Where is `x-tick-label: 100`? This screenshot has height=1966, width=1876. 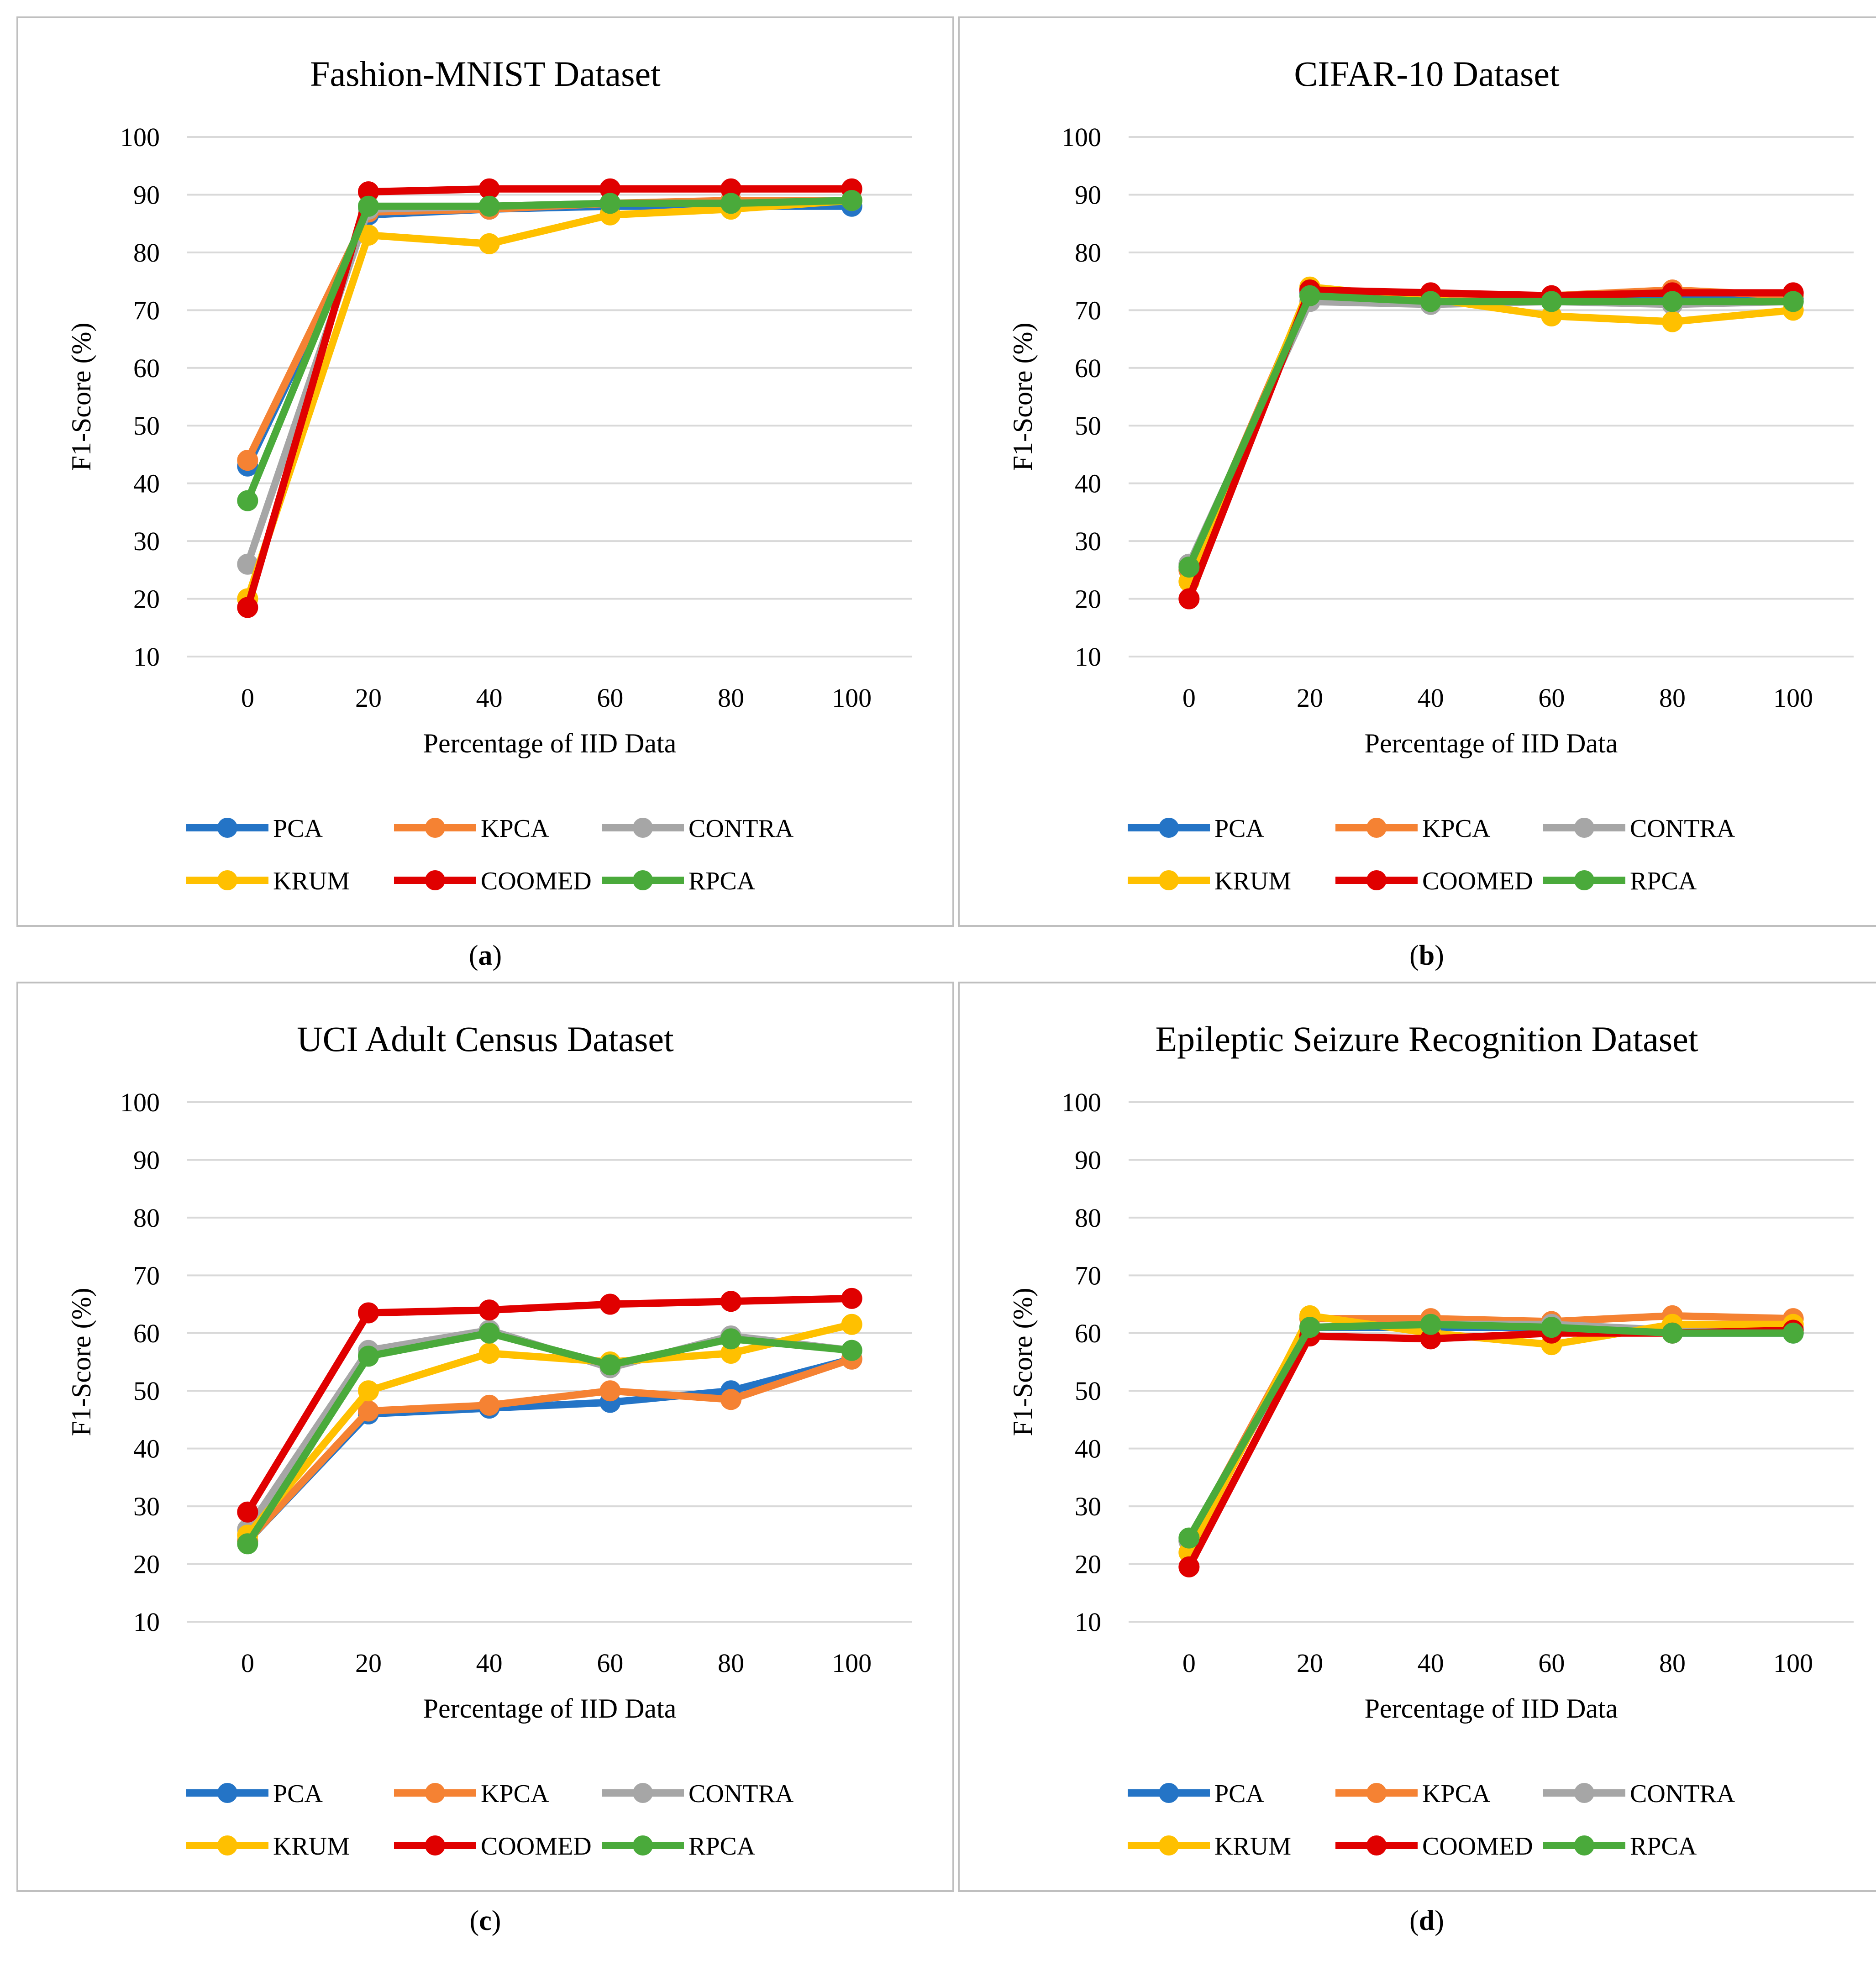
x-tick-label: 100 is located at coordinates (1793, 1663).